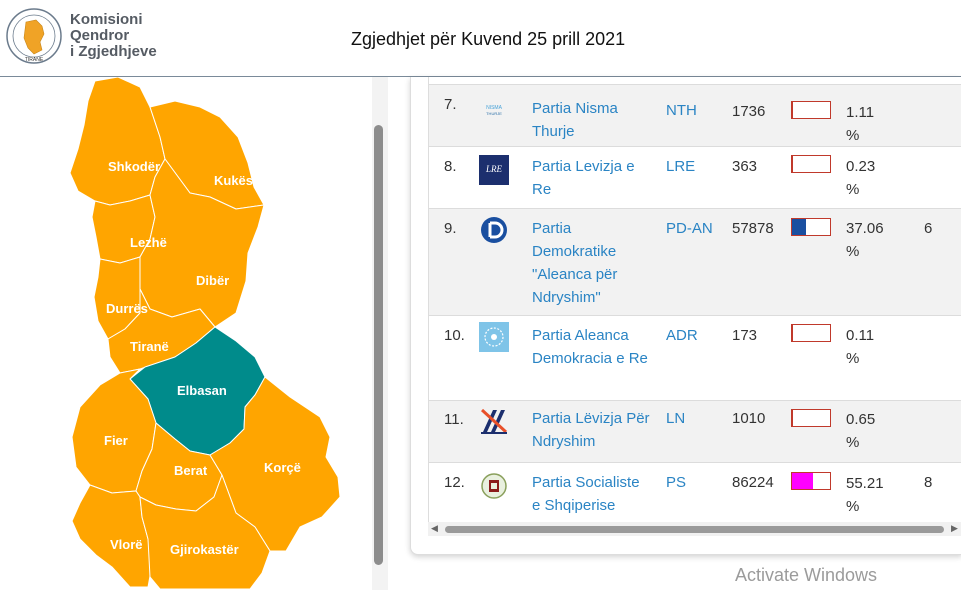 The height and width of the screenshot is (590, 961). What do you see at coordinates (233, 180) in the screenshot?
I see `label-kukes: Kukës` at bounding box center [233, 180].